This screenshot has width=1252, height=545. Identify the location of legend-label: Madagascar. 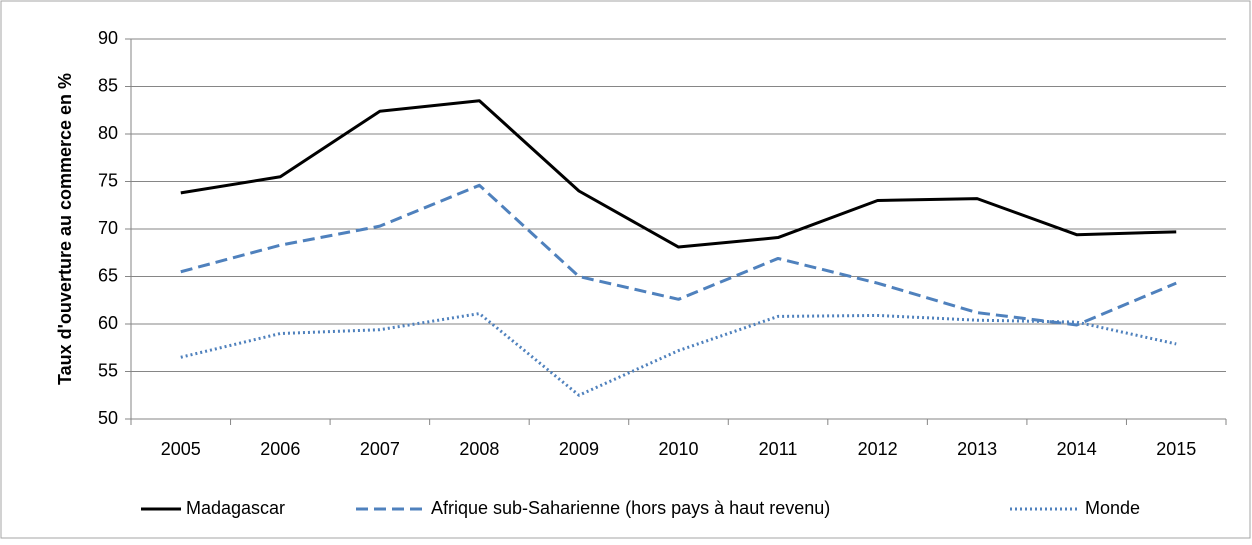
(235, 508).